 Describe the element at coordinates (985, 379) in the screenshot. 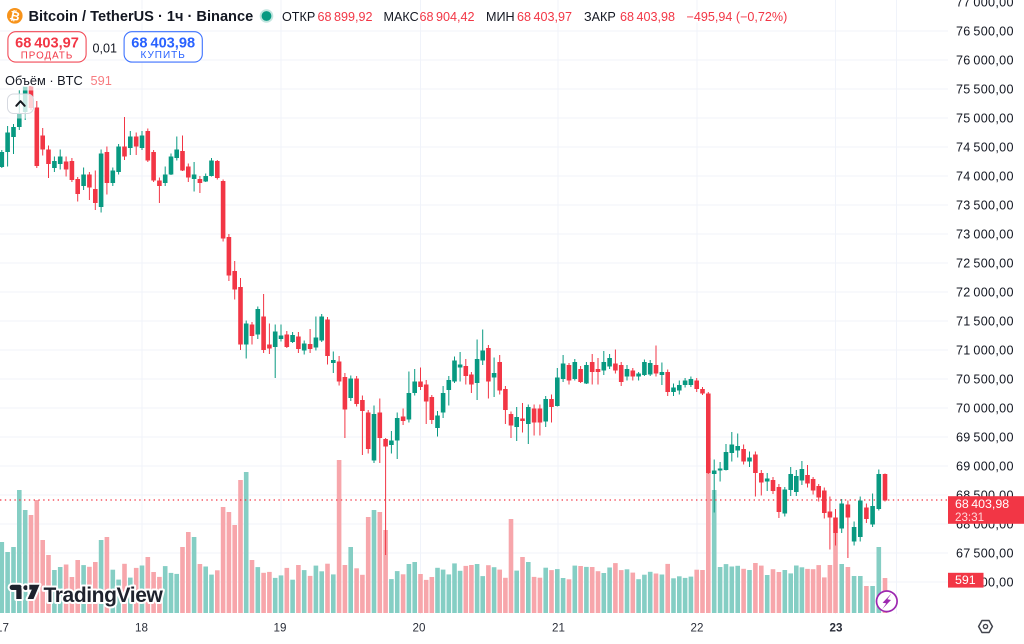

I see `svg-text: 70 500,00` at that location.